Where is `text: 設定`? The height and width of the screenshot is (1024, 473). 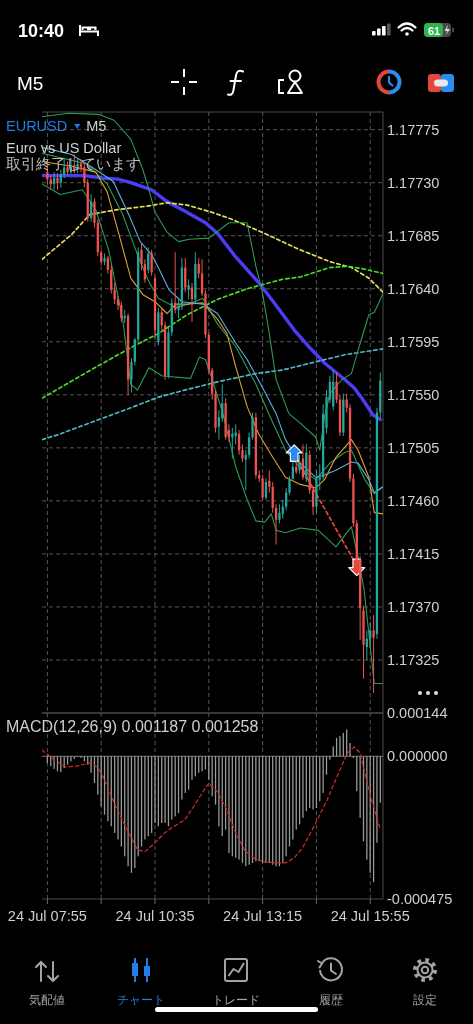 text: 設定 is located at coordinates (425, 999).